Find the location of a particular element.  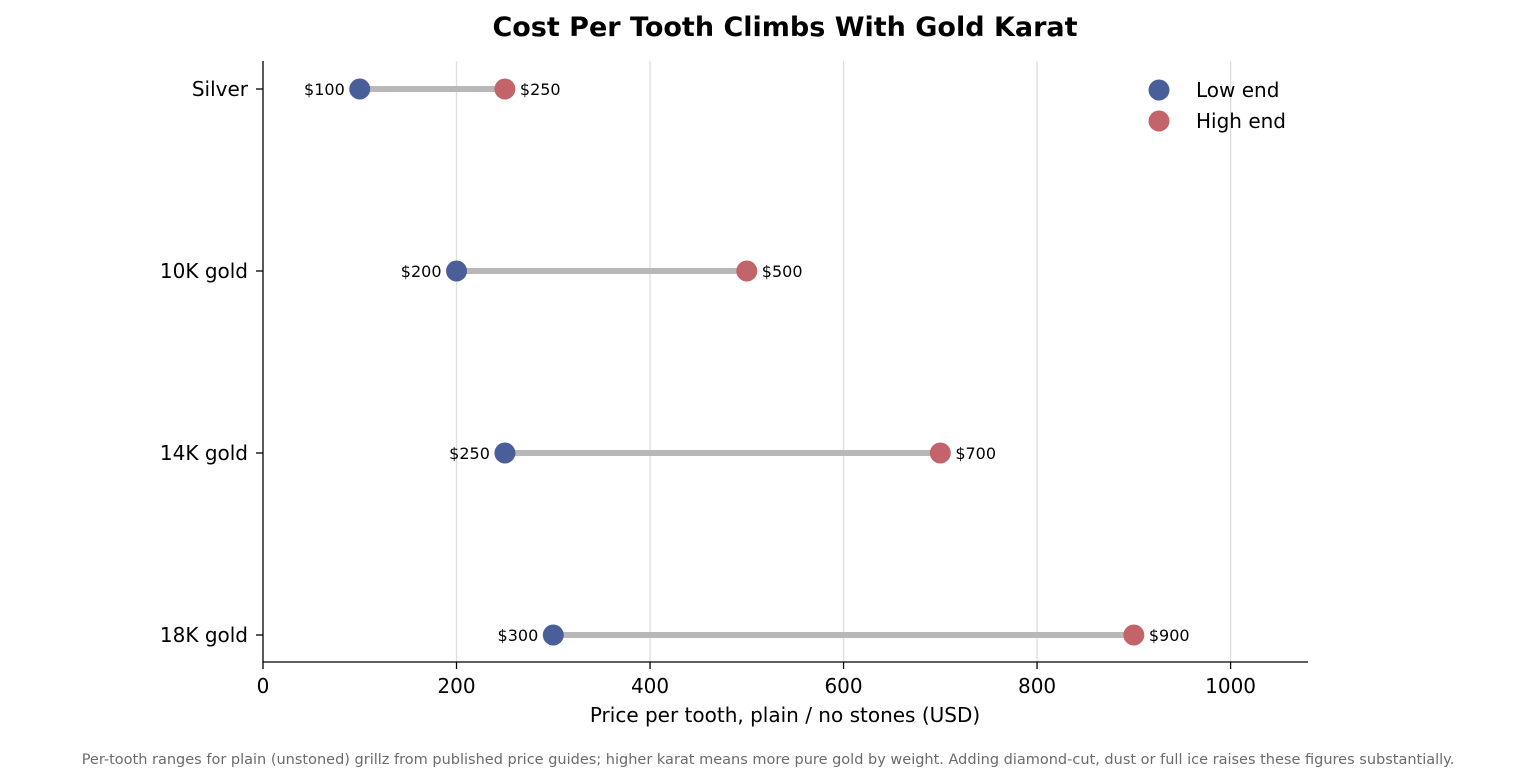

chart-title: Cost Per Tooth Climbs With Gold Karat is located at coordinates (784, 27).